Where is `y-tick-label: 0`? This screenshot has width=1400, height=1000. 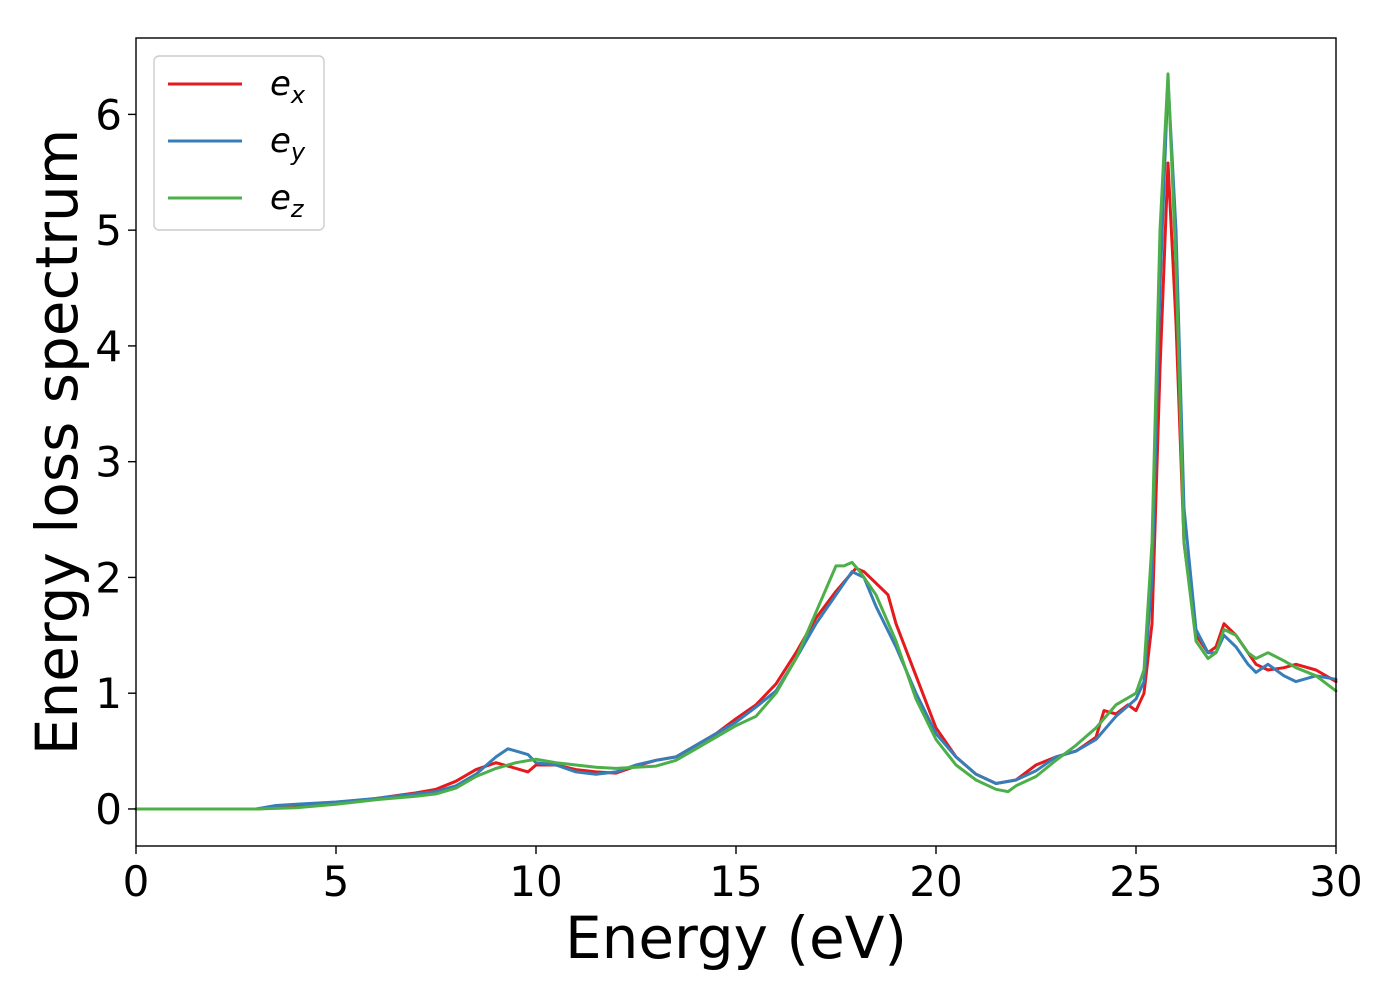
y-tick-label: 0 is located at coordinates (108, 809).